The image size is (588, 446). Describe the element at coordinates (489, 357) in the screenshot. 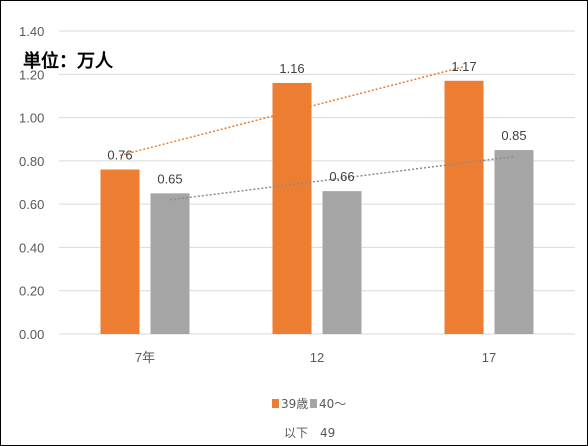

I see `x-tick-label: 17` at that location.